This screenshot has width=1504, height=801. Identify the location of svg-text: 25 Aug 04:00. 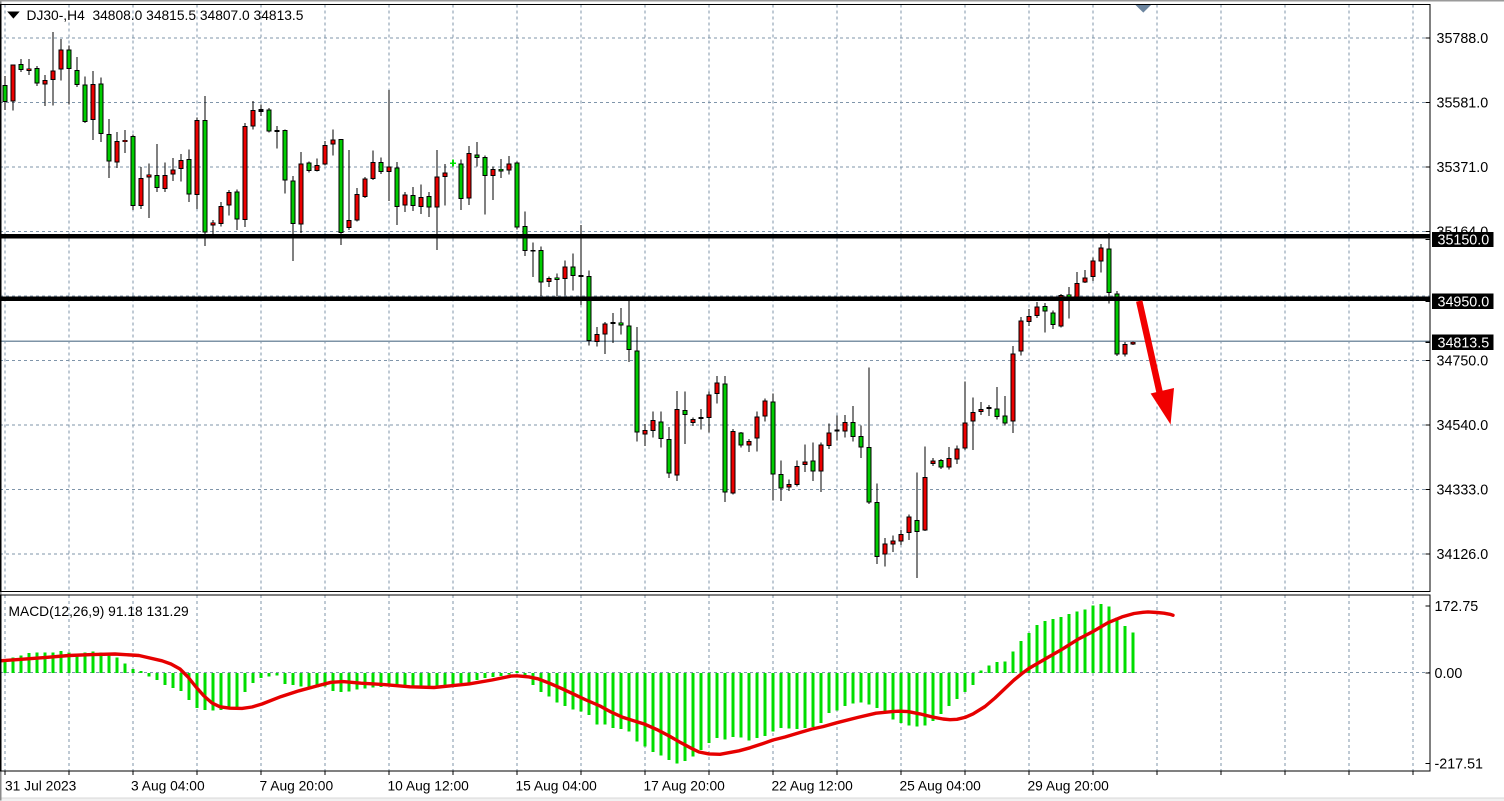
(941, 786).